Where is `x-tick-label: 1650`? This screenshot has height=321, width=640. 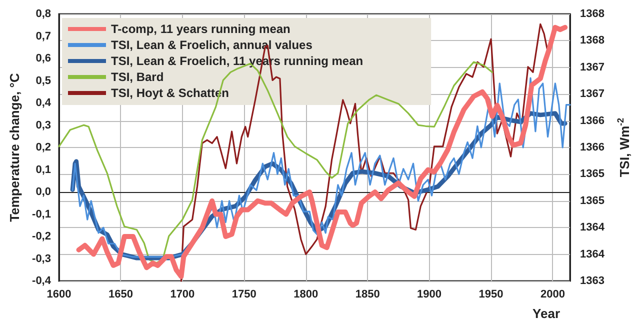
x-tick-label: 1650 is located at coordinates (120, 294).